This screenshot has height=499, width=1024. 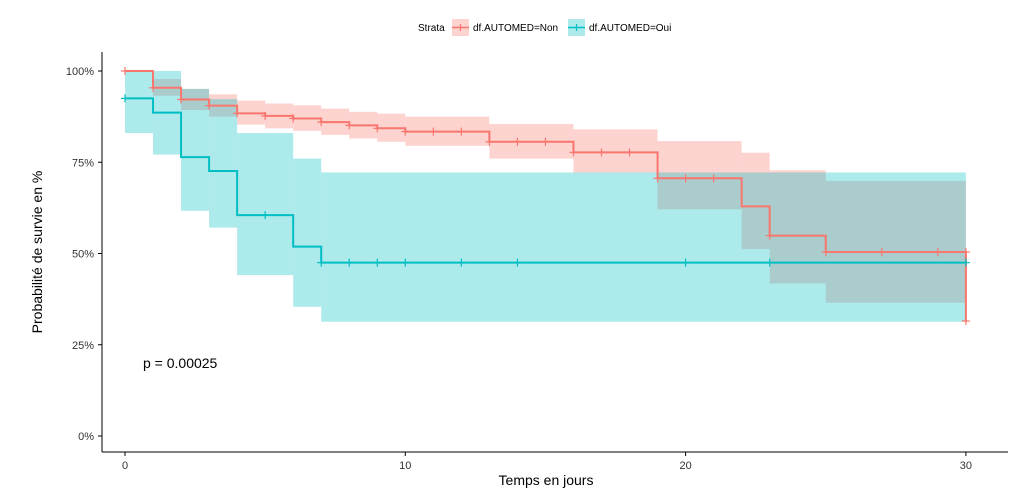 What do you see at coordinates (547, 462) in the screenshot?
I see `x-axis-ticks: 0 10 20 30` at bounding box center [547, 462].